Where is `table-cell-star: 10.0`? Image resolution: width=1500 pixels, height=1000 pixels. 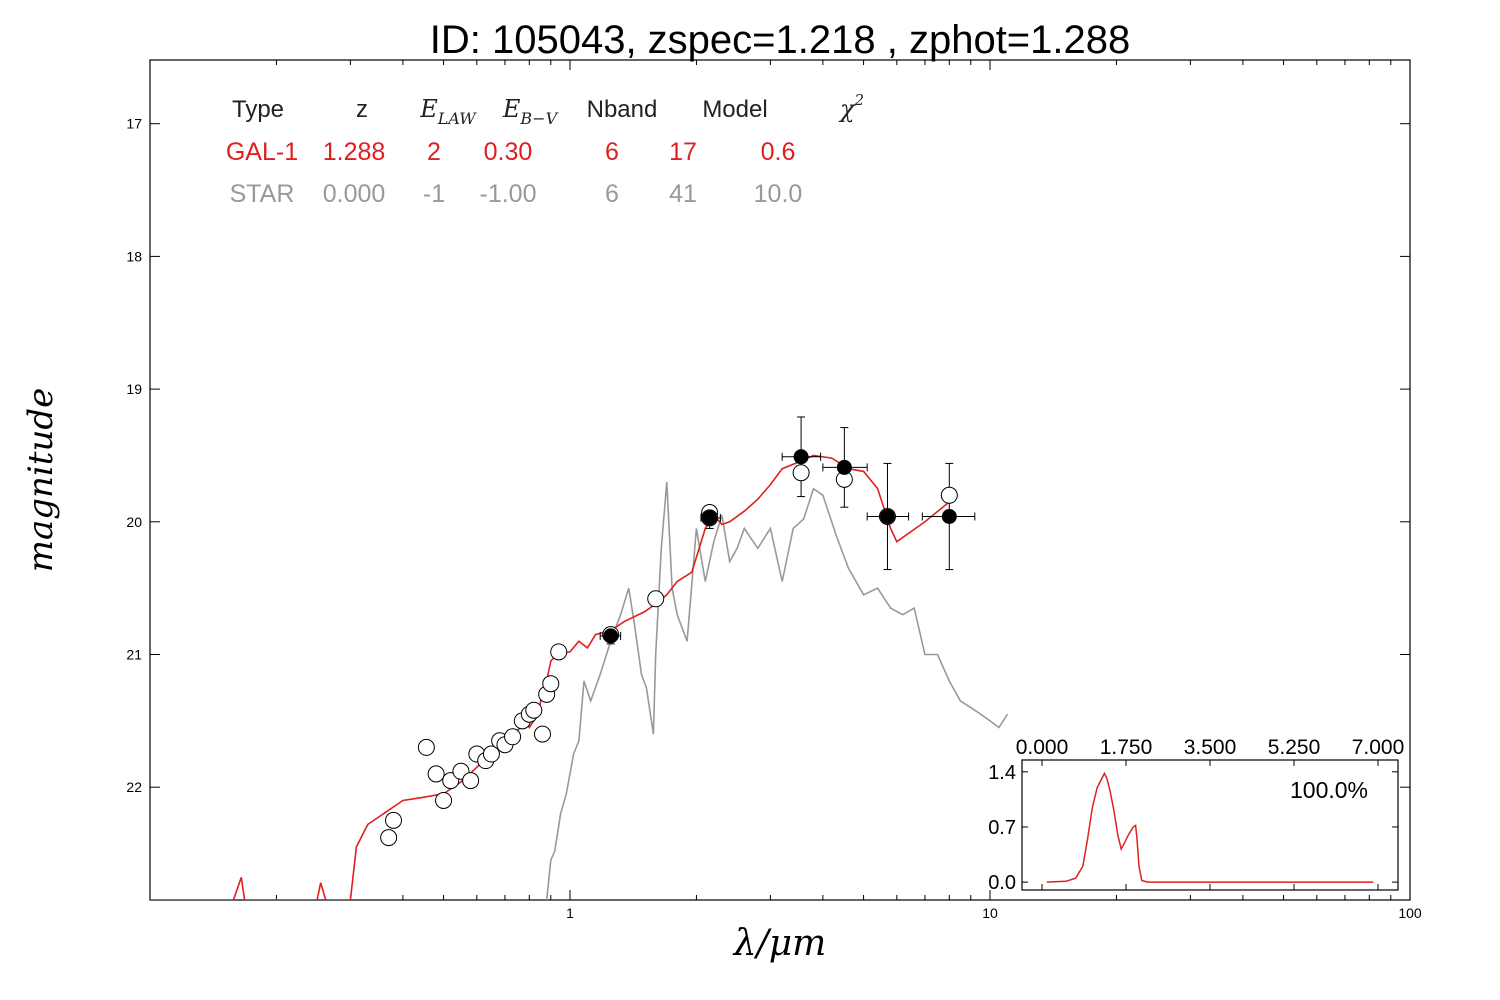 table-cell-star: 10.0 is located at coordinates (778, 194).